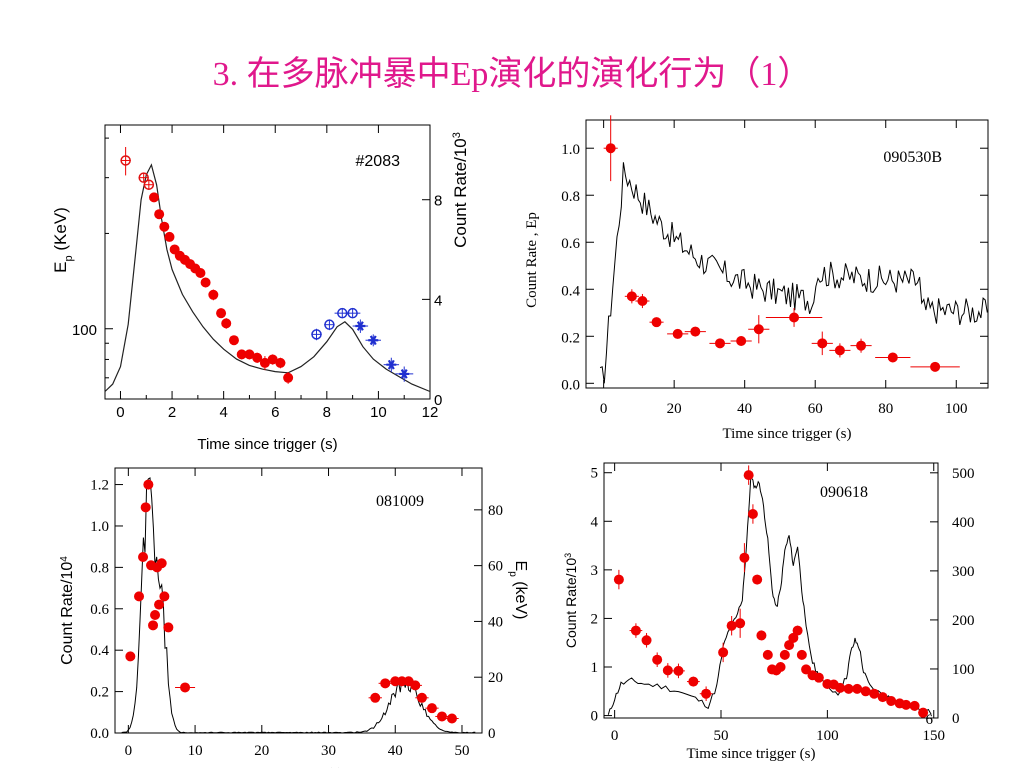  What do you see at coordinates (885, 409) in the screenshot?
I see `x-tick-label: 80` at bounding box center [885, 409].